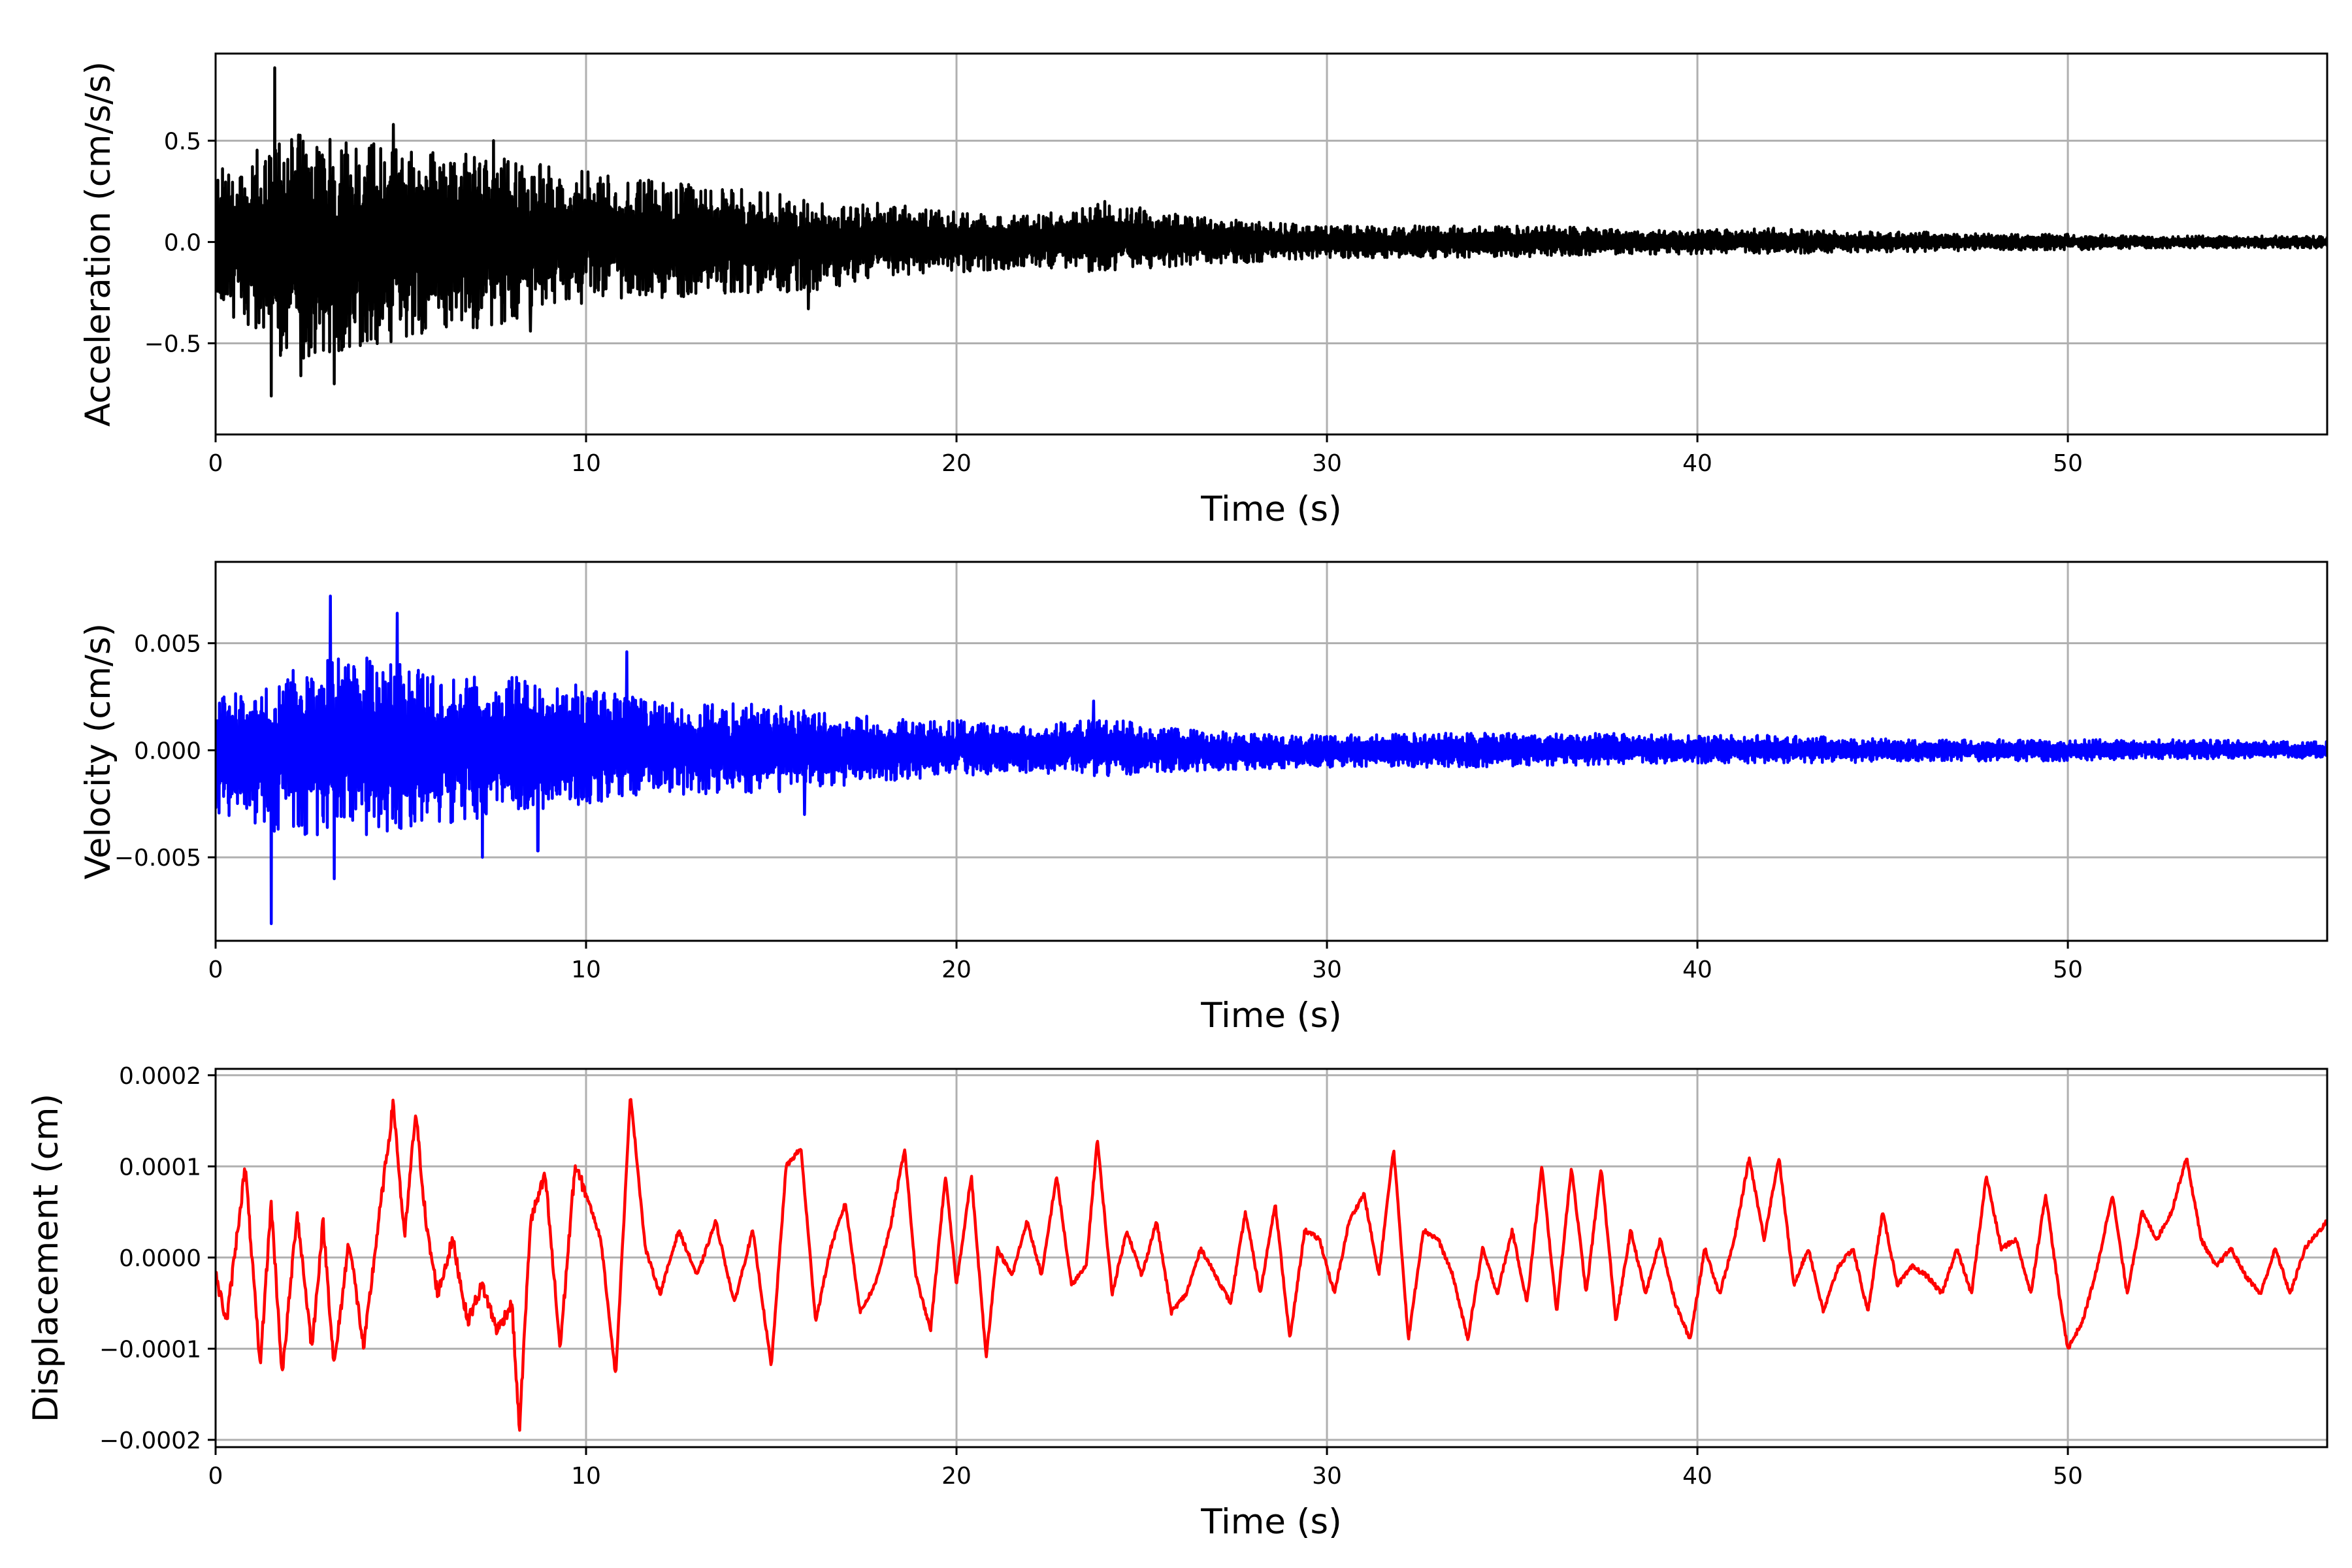  I want to click on y-tick-label: 0.0001, so click(160, 1167).